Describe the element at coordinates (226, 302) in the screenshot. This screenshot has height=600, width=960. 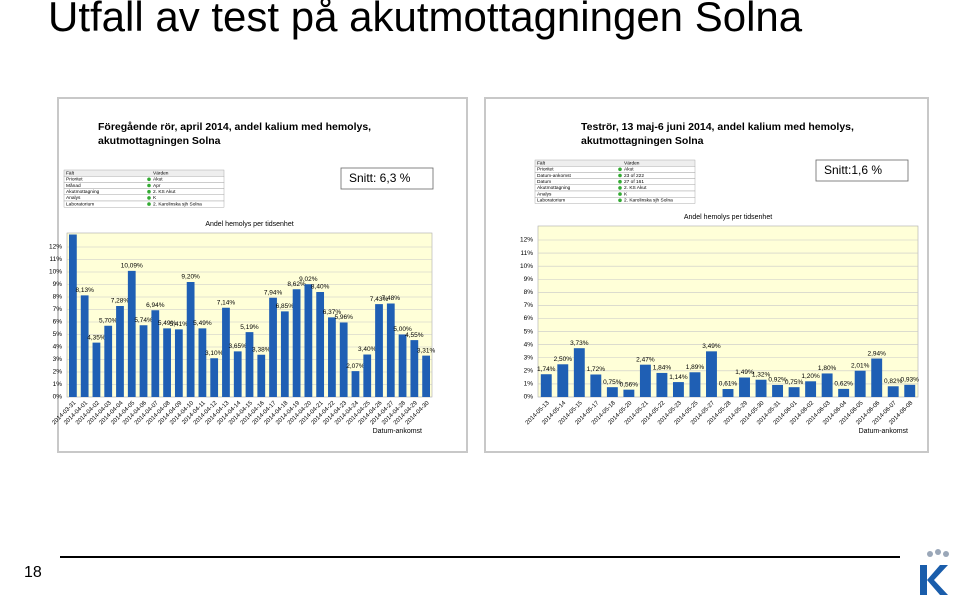
I see `value-label: 7,14%` at that location.